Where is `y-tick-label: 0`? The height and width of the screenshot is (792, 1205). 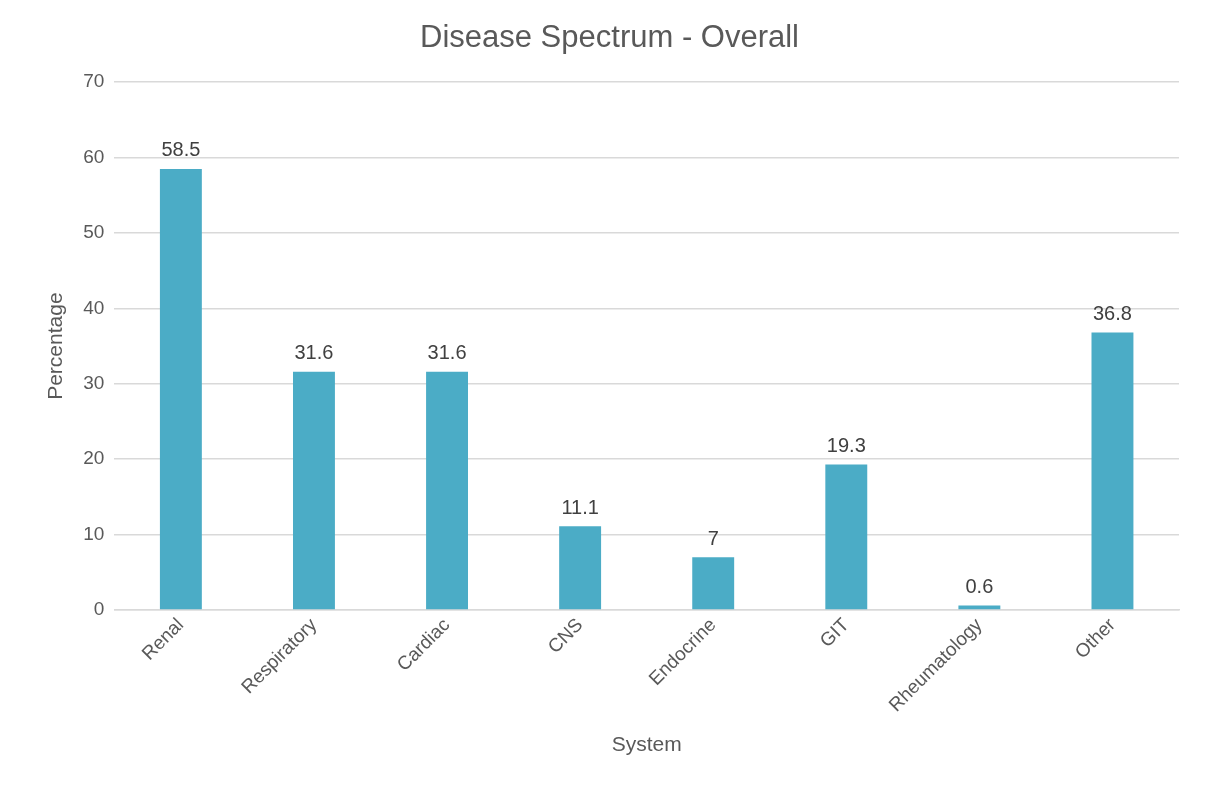
y-tick-label: 0 is located at coordinates (99, 609).